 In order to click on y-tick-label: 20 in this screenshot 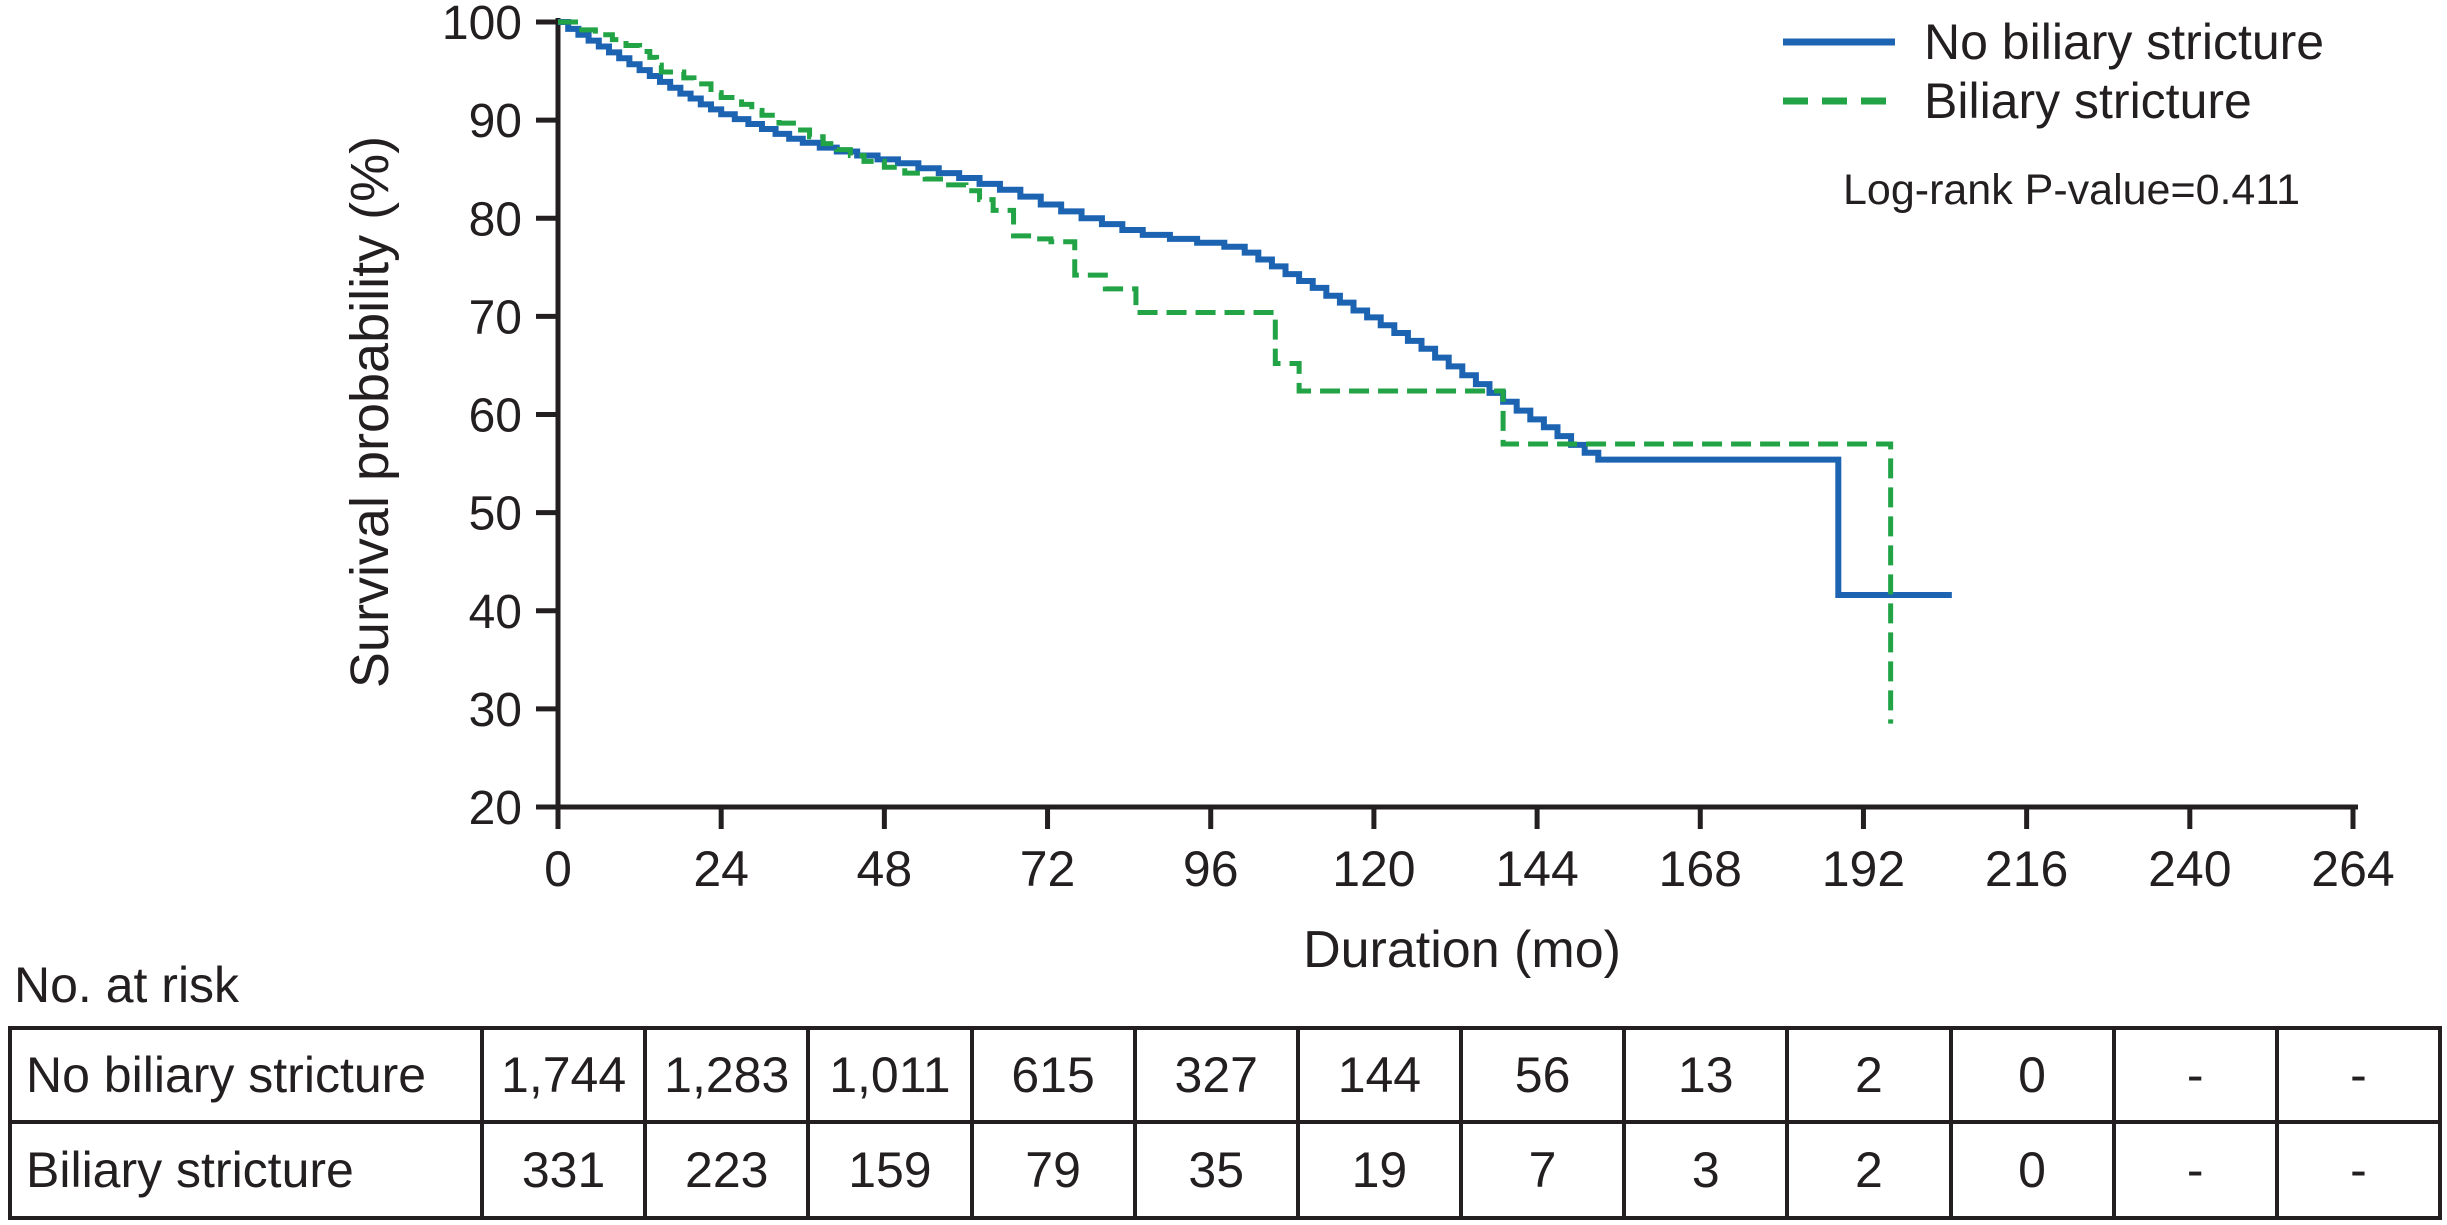, I will do `click(495, 808)`.